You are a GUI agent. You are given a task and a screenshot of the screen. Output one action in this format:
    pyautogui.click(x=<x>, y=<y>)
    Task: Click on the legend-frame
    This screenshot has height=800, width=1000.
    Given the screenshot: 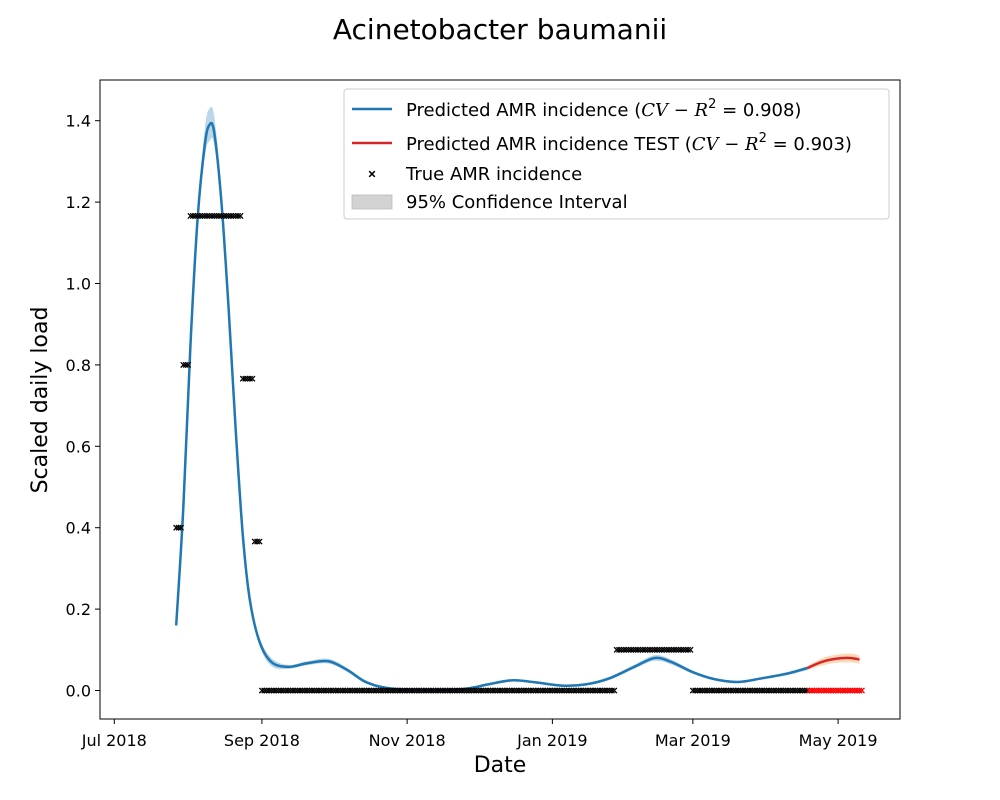 What is the action you would take?
    pyautogui.click(x=616, y=154)
    